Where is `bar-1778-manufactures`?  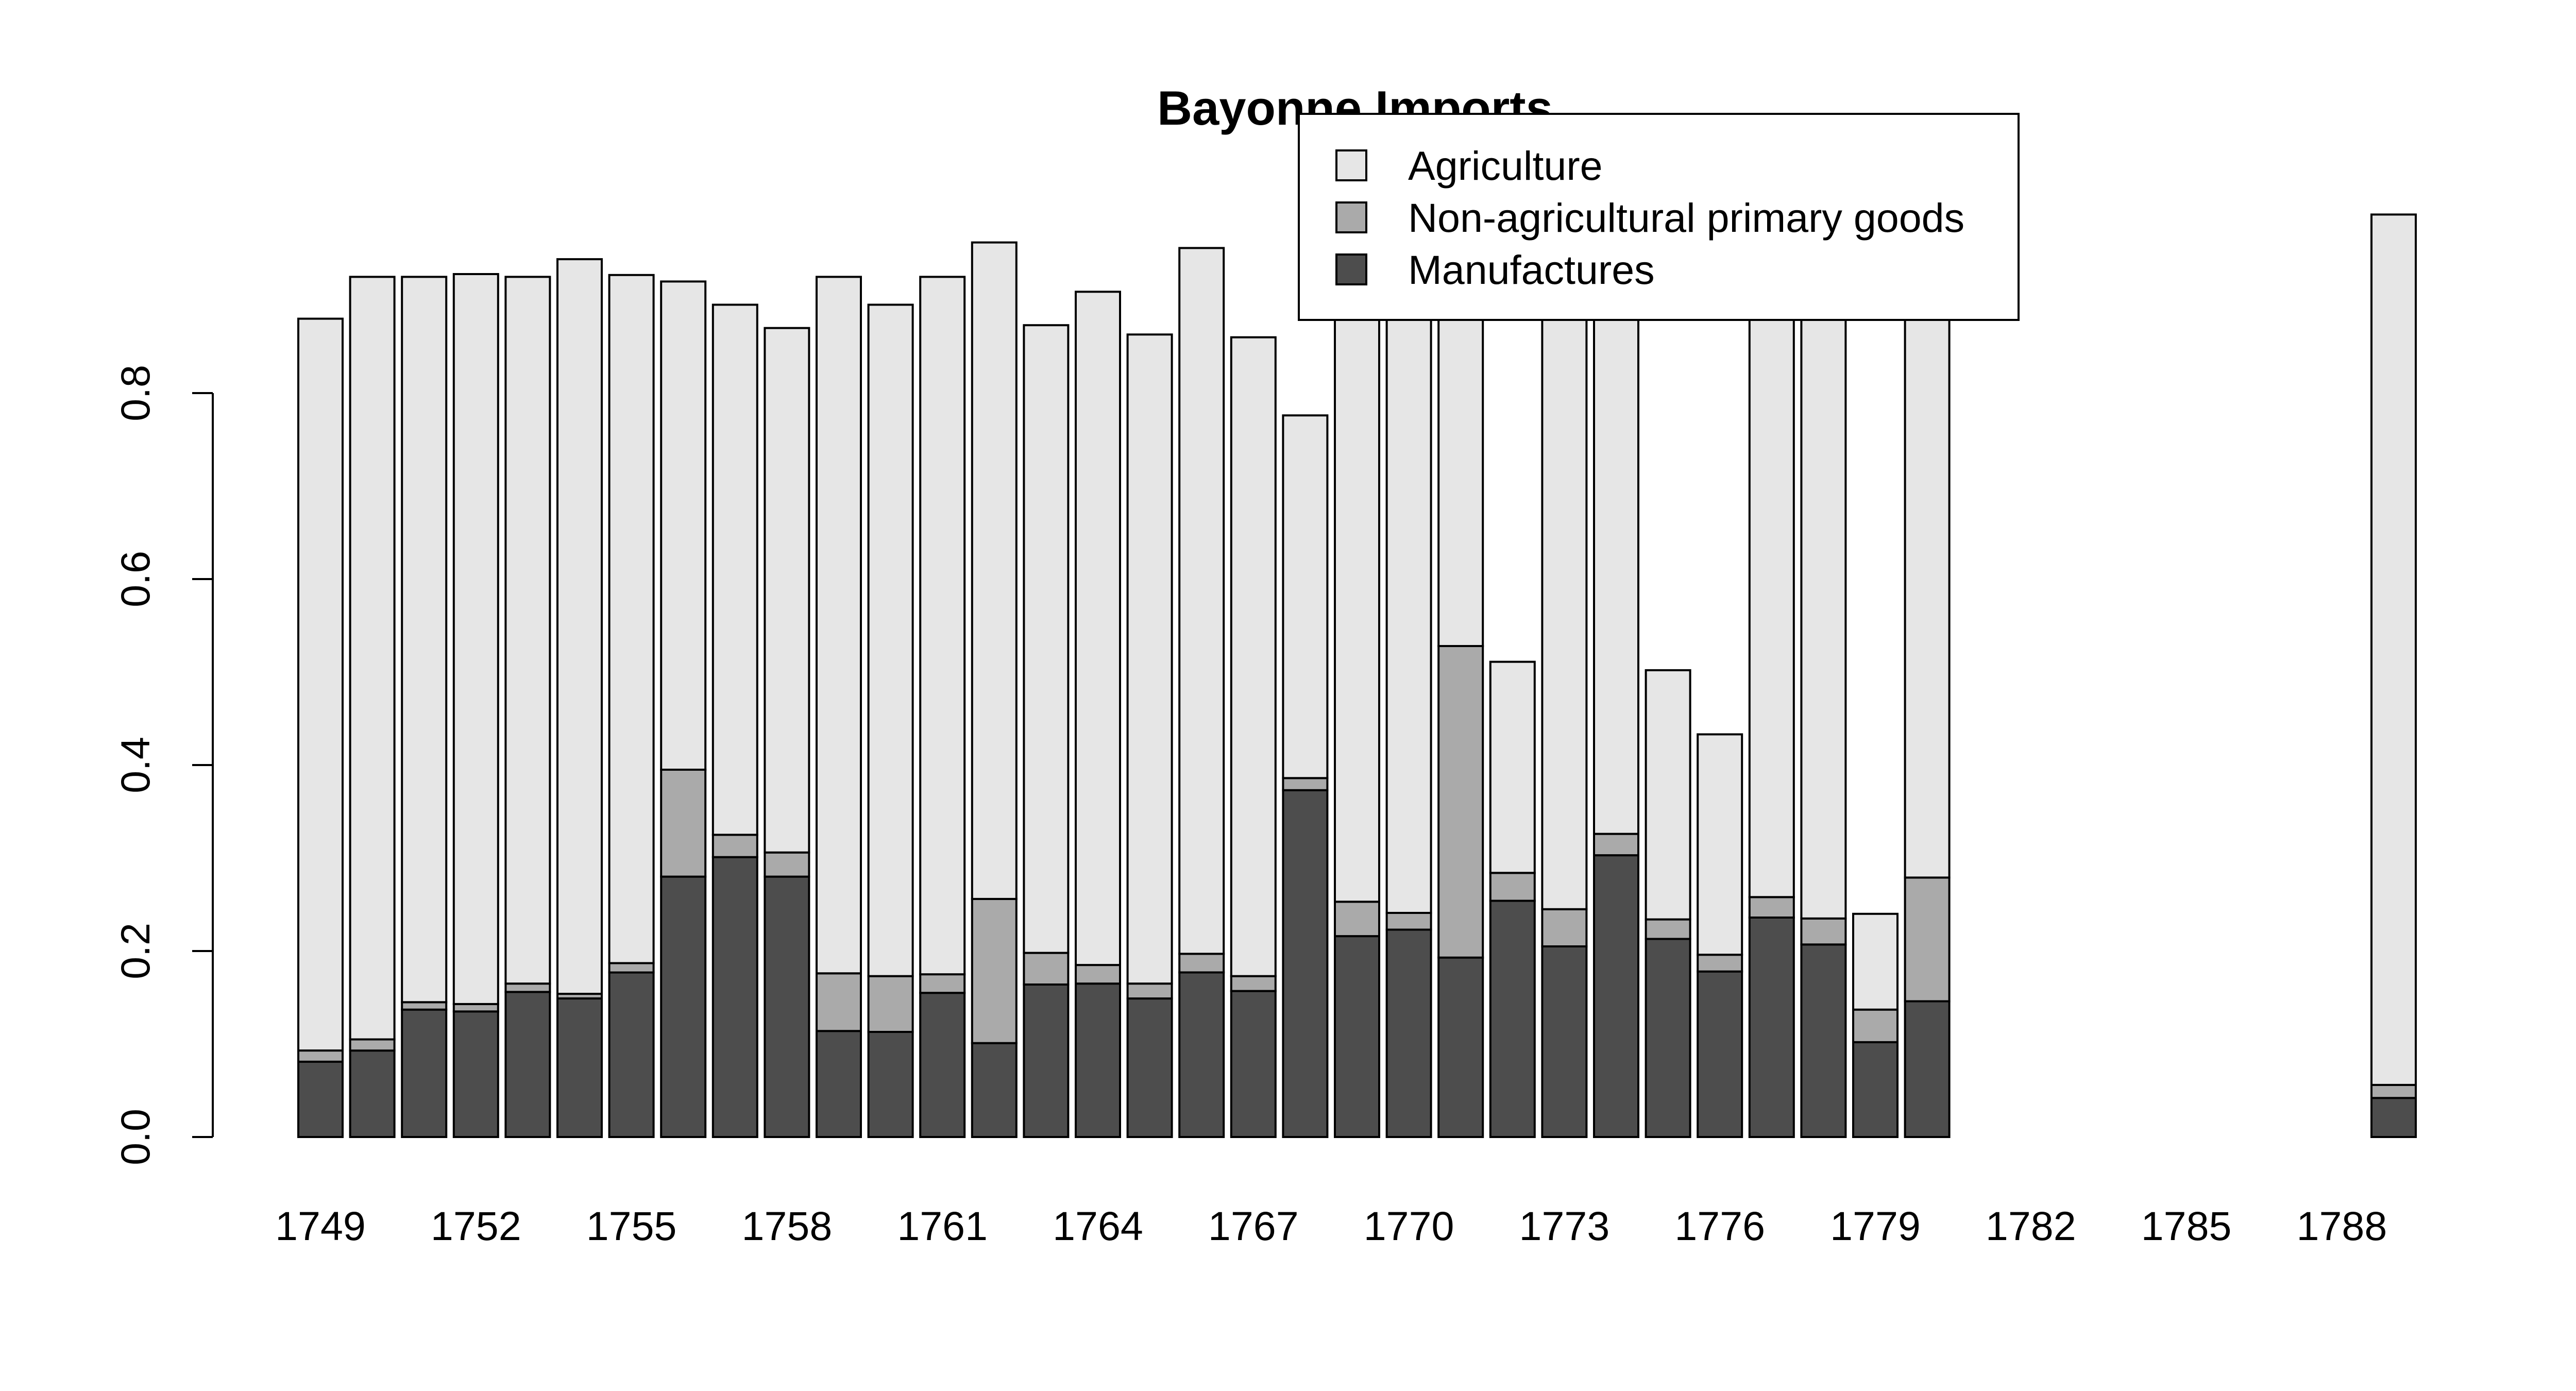 bar-1778-manufactures is located at coordinates (1823, 1041).